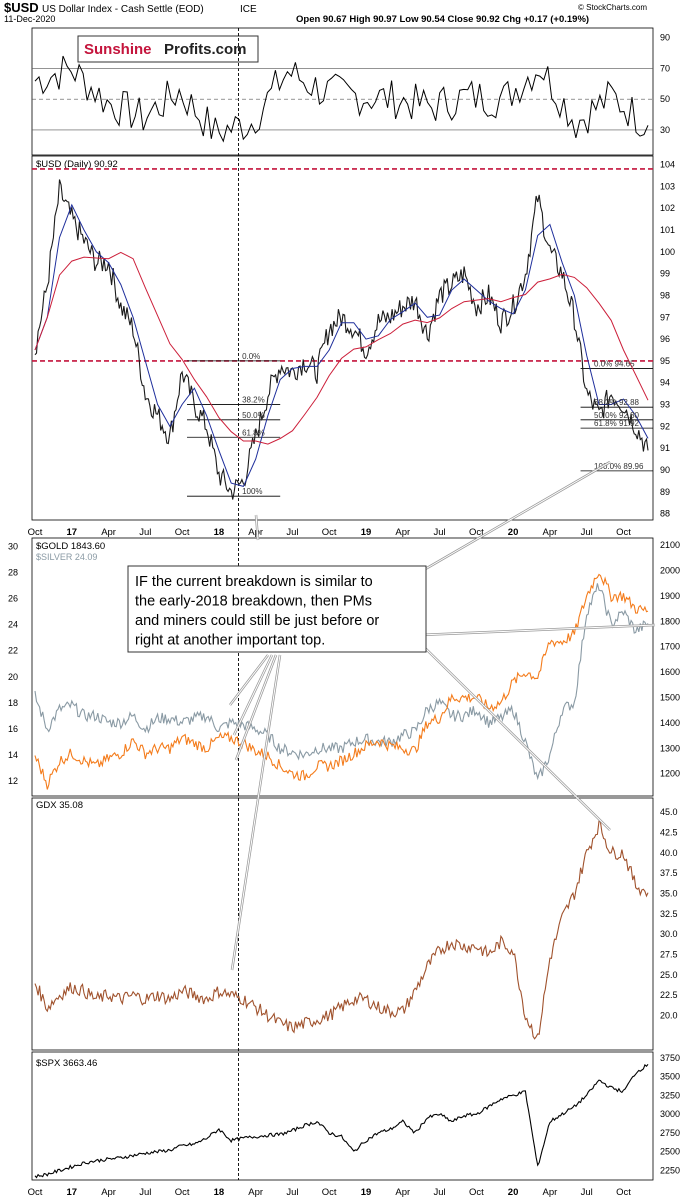  I want to click on usd-panel-title: $USD (Daily) 90.92, so click(77, 164).